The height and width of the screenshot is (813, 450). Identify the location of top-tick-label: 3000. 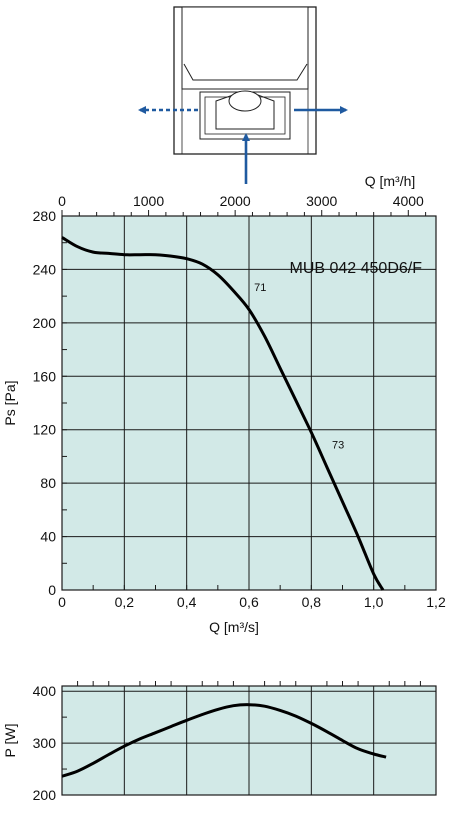
(321, 201).